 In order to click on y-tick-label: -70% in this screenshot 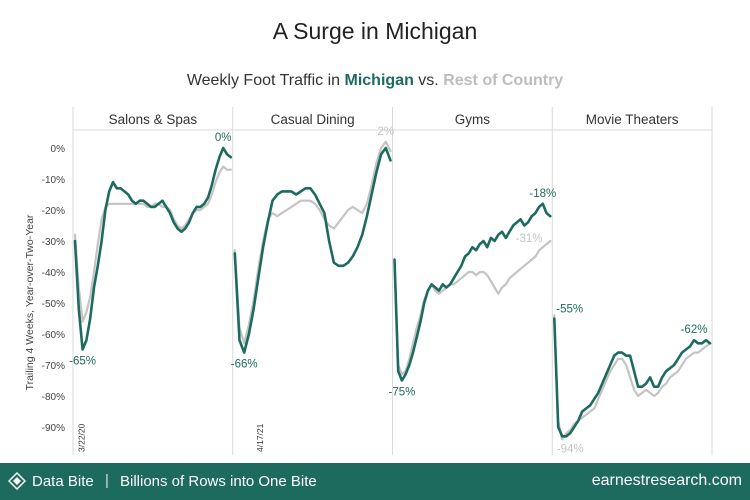, I will do `click(53, 366)`.